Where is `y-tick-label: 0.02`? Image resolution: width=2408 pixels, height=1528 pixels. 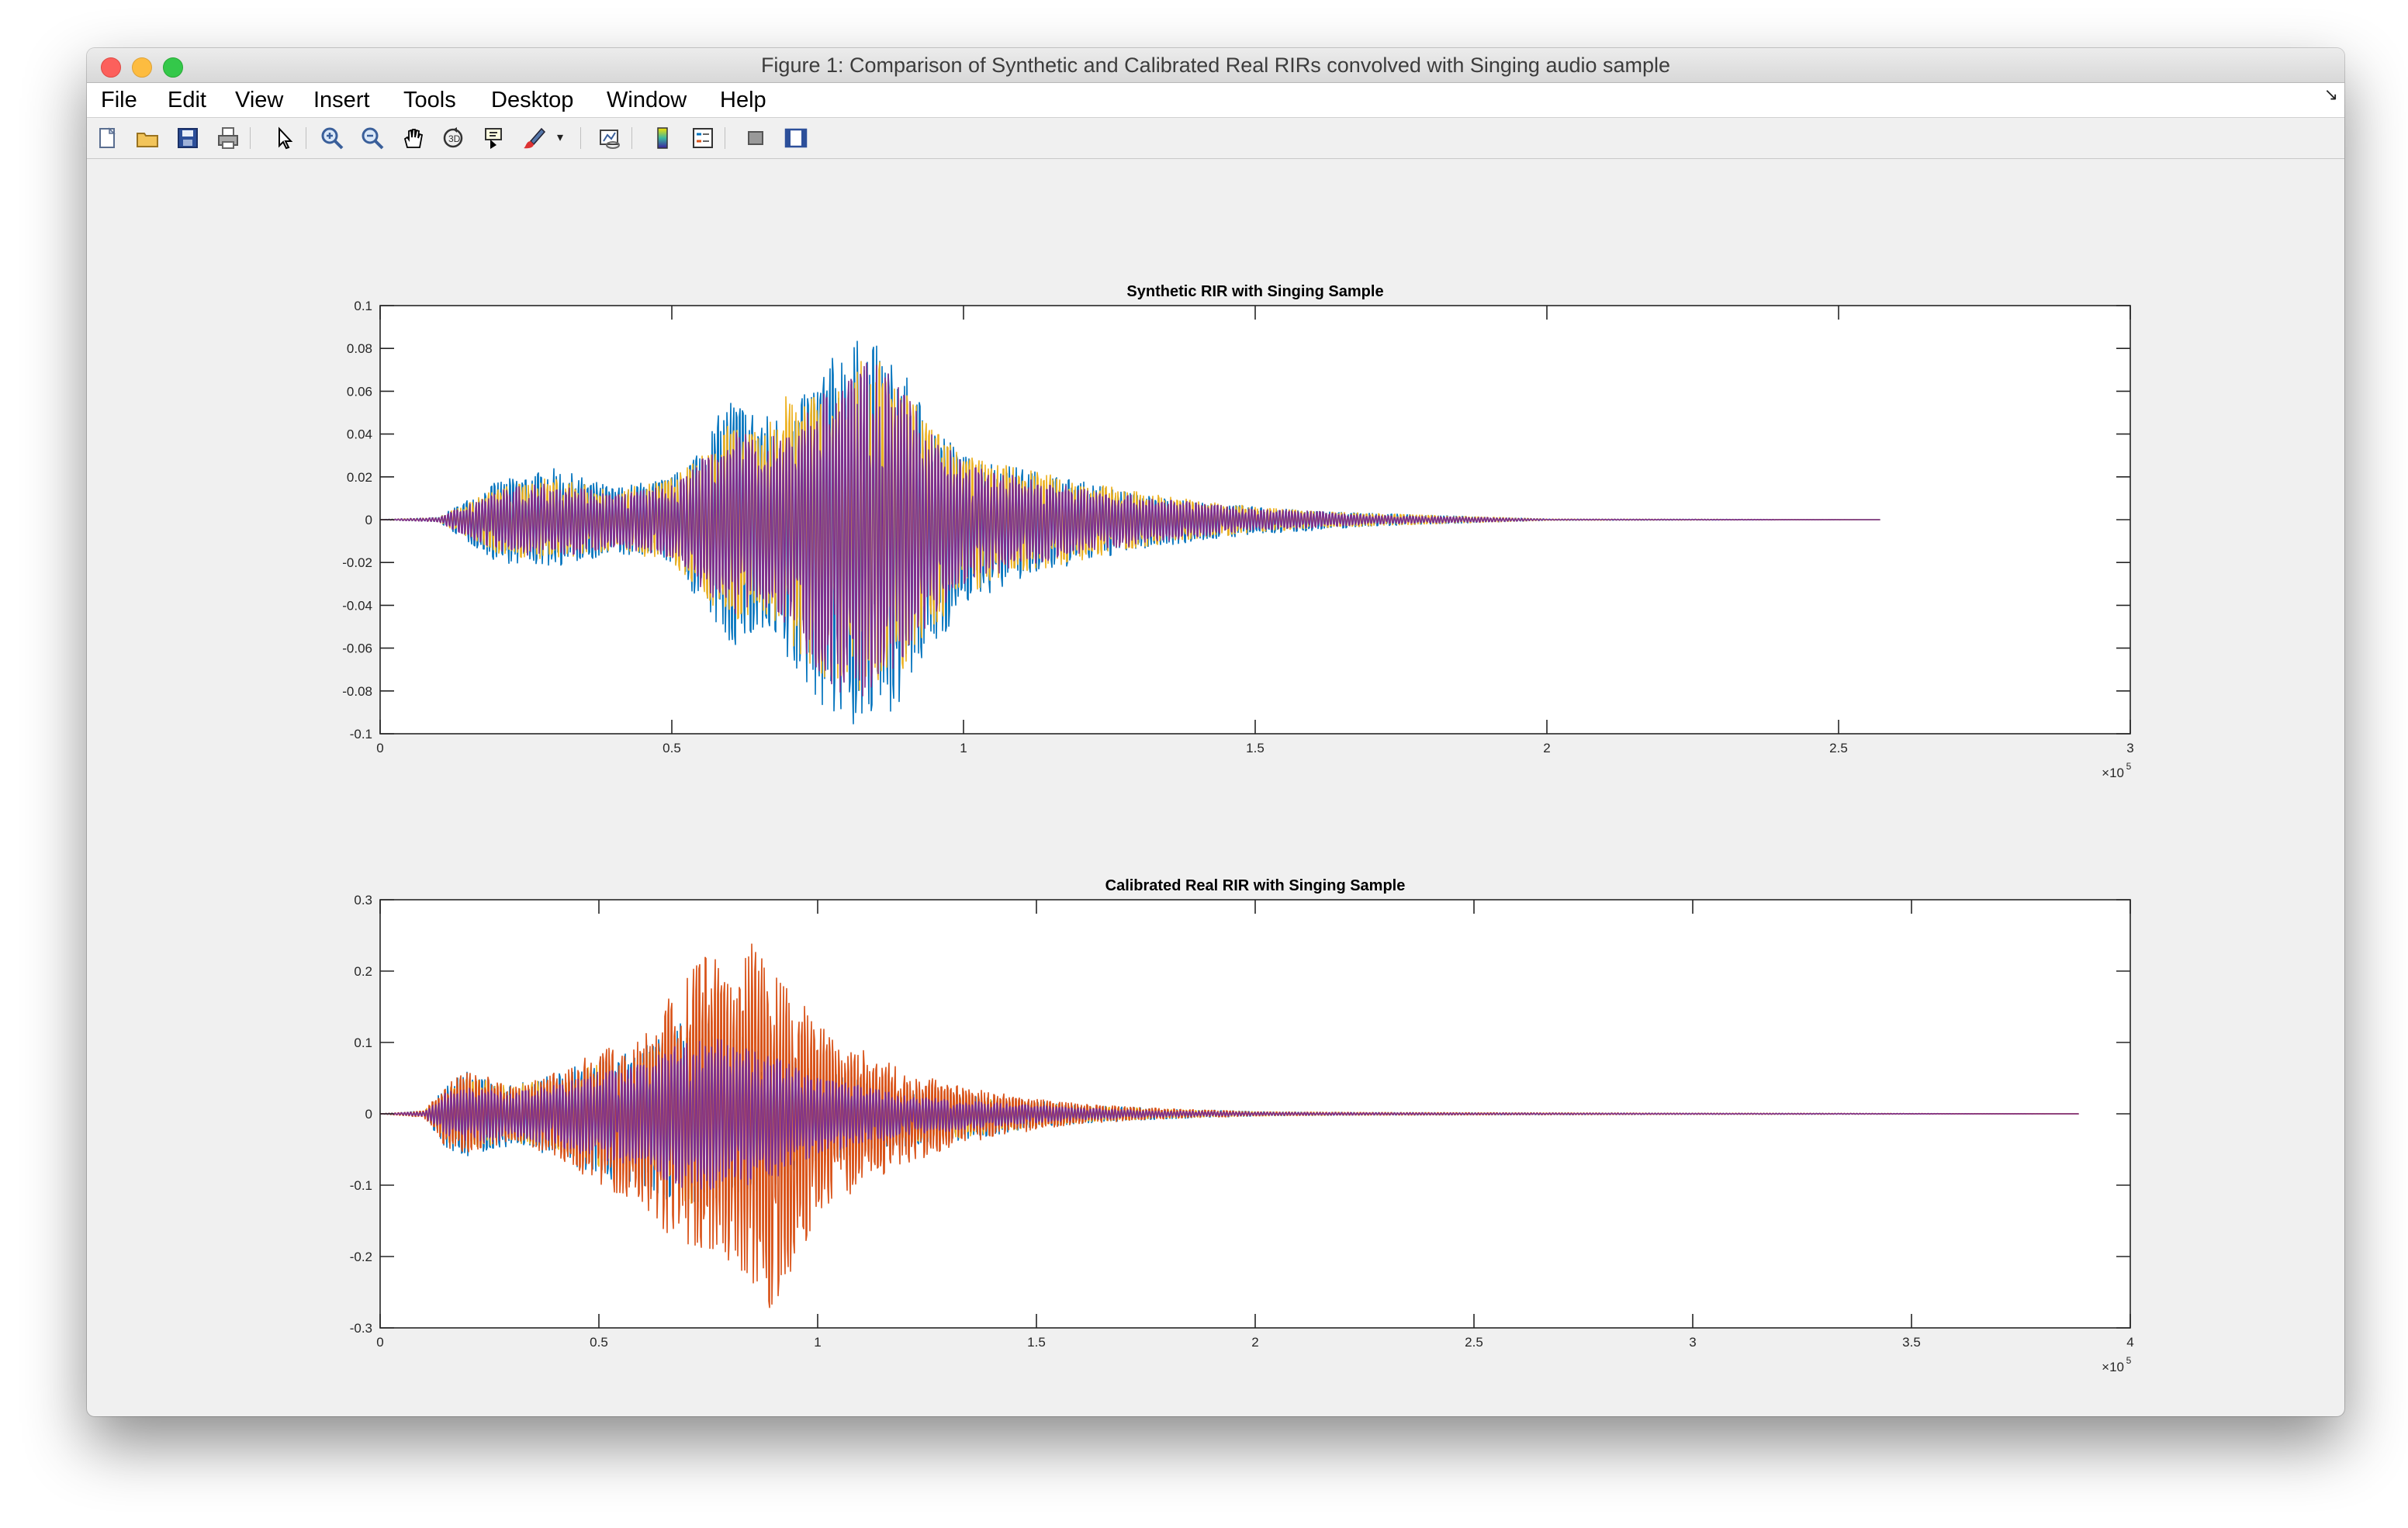
y-tick-label: 0.02 is located at coordinates (359, 477).